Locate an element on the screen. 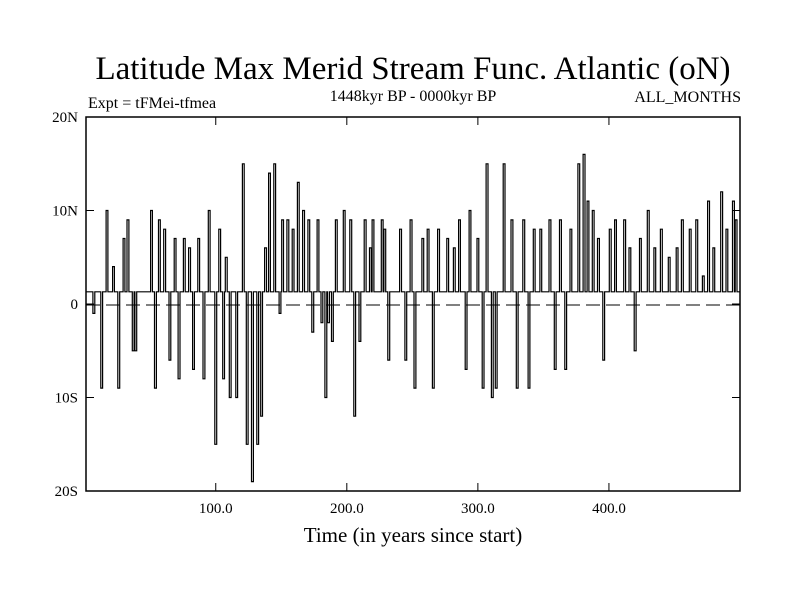  x-tick-label: 300.0 is located at coordinates (478, 509).